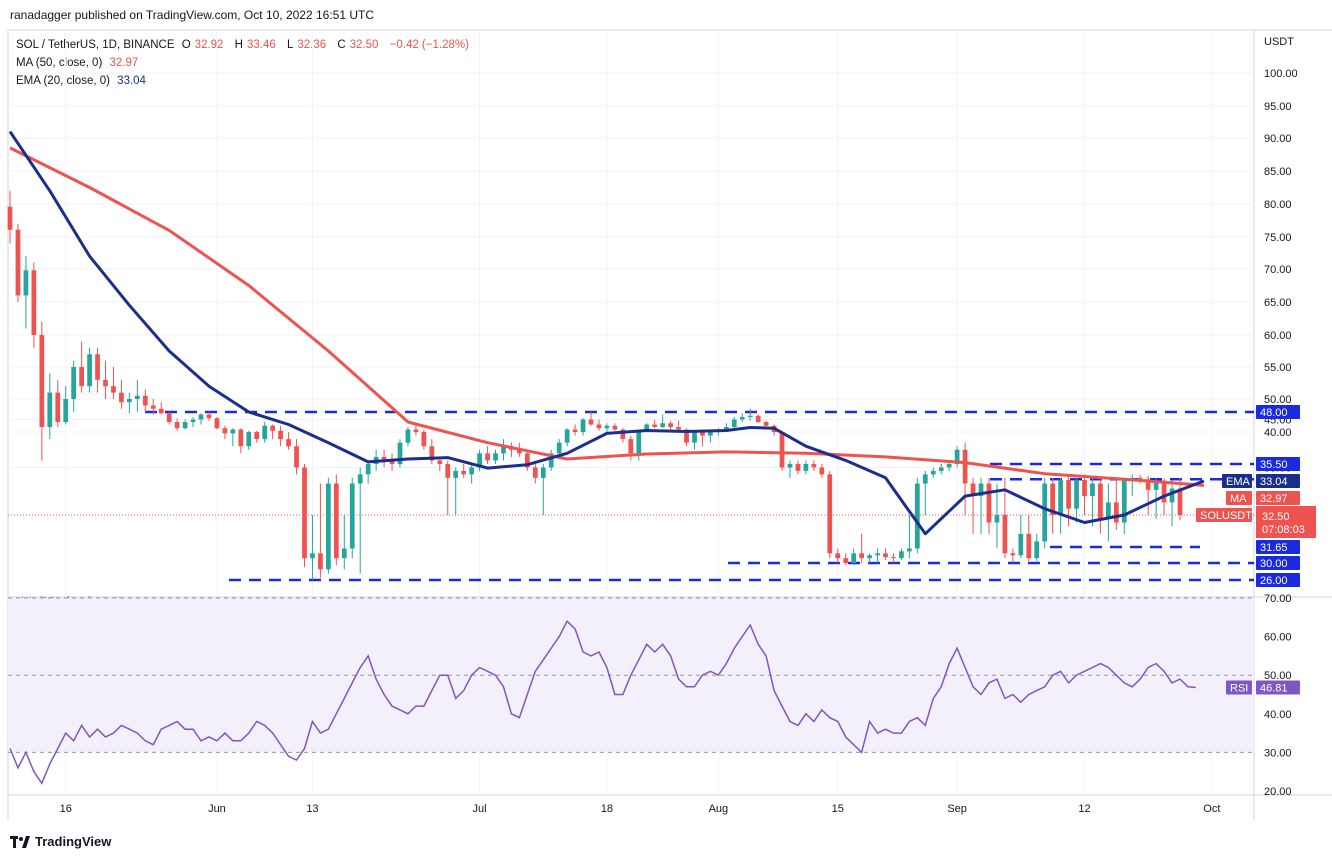  I want to click on date-tick-label: Jun, so click(217, 809).